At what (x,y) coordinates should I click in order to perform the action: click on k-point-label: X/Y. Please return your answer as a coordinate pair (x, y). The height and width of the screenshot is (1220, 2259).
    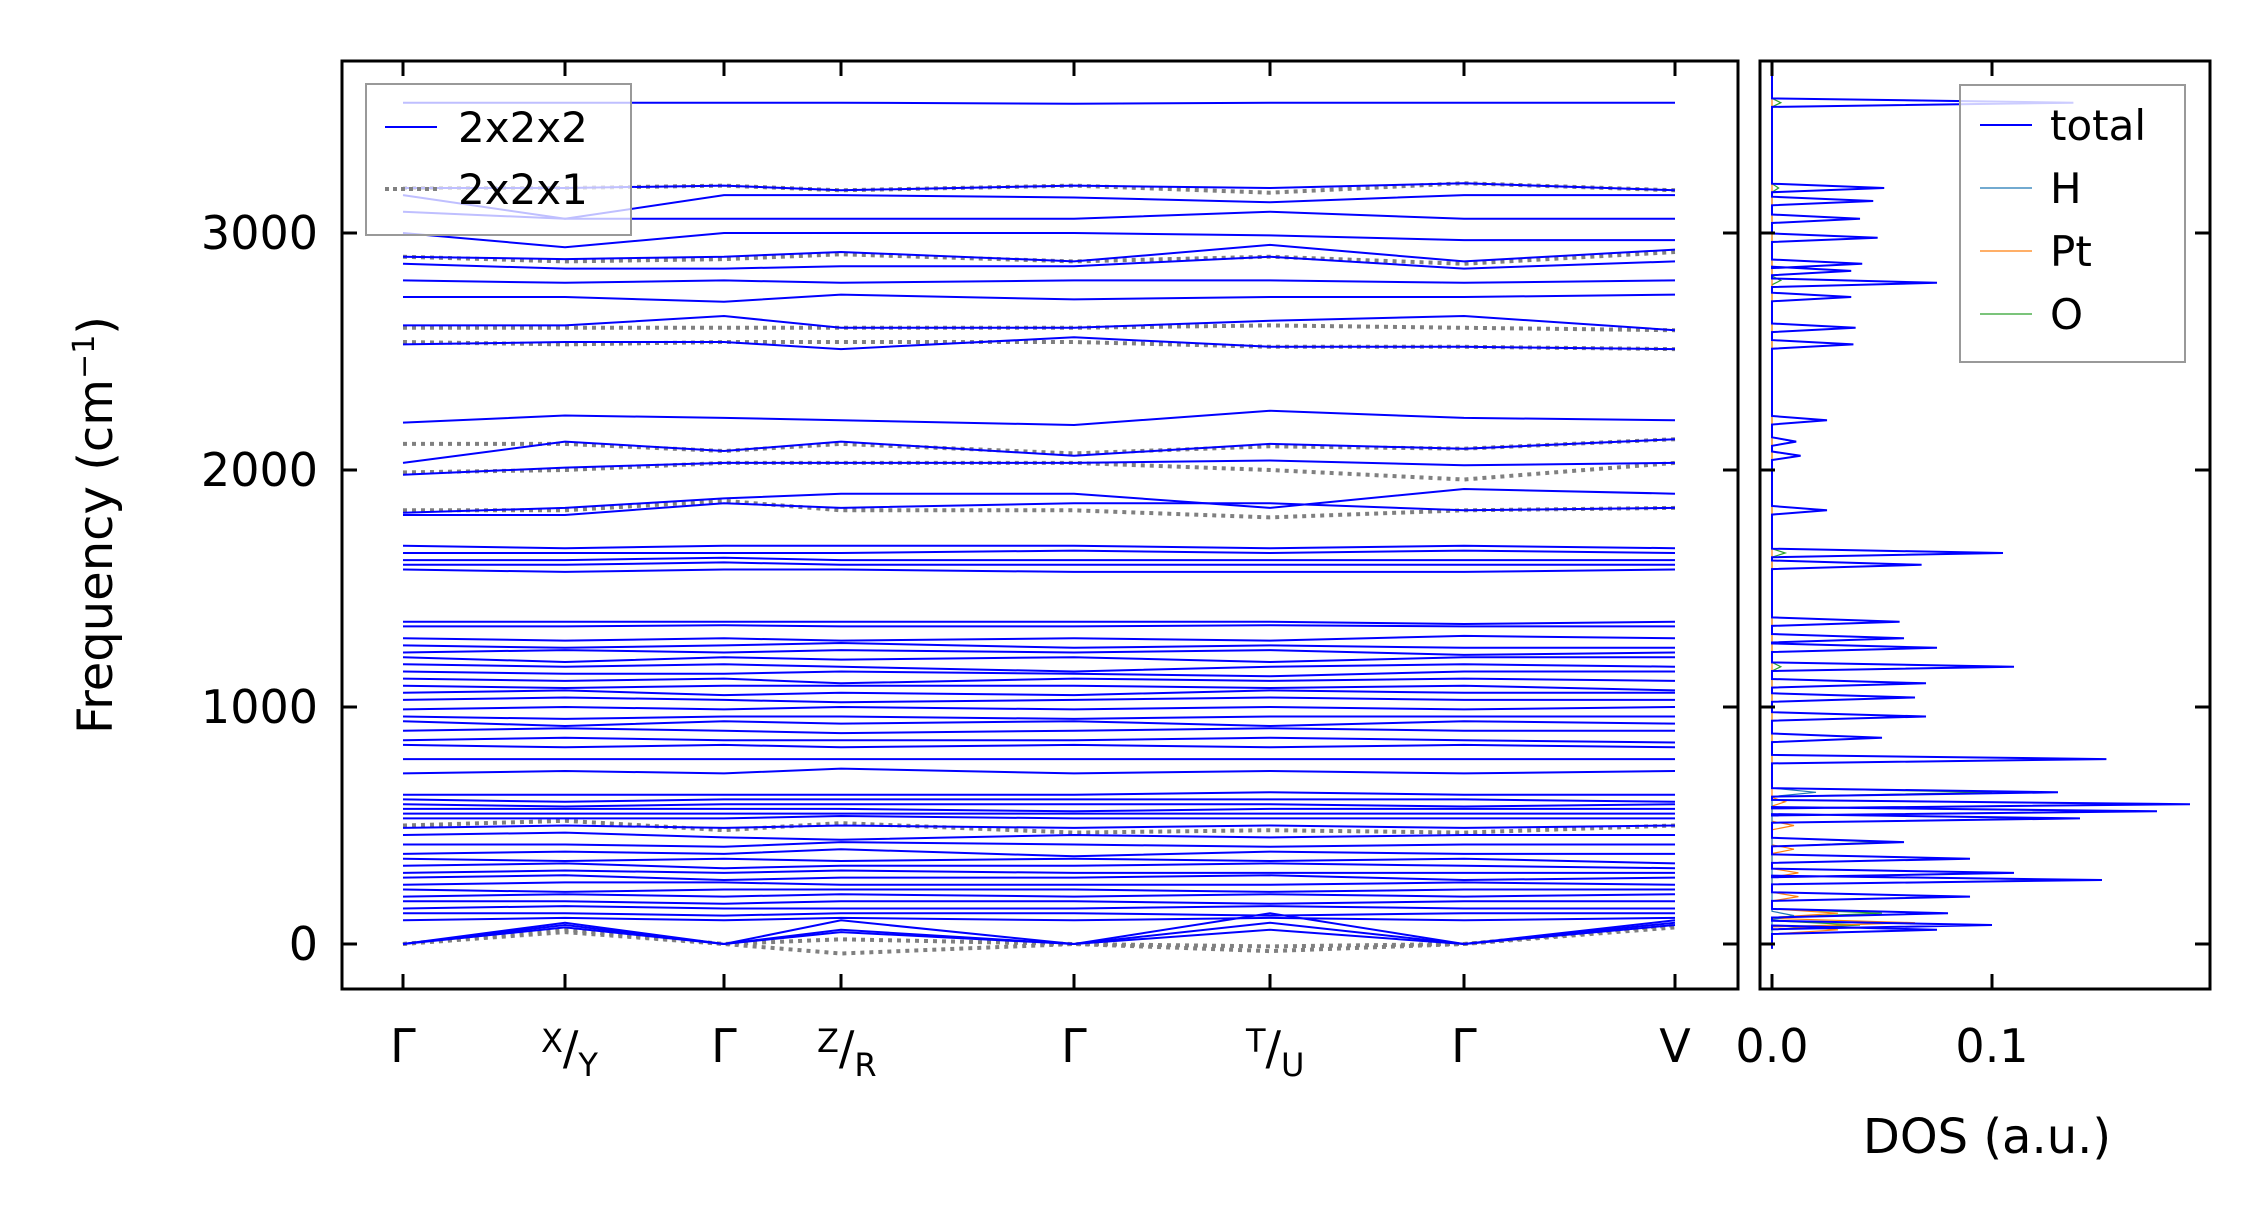
    Looking at the image, I should click on (569, 1052).